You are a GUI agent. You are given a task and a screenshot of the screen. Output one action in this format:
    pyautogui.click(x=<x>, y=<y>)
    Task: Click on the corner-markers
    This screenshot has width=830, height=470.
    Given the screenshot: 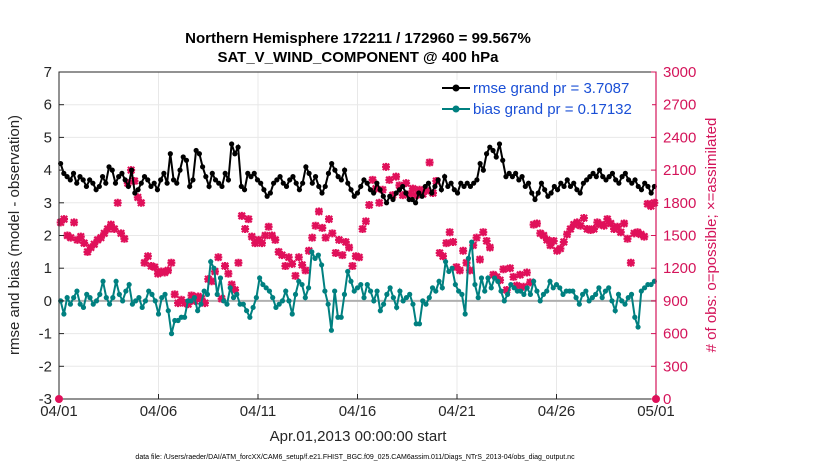 What is the action you would take?
    pyautogui.click(x=357, y=399)
    